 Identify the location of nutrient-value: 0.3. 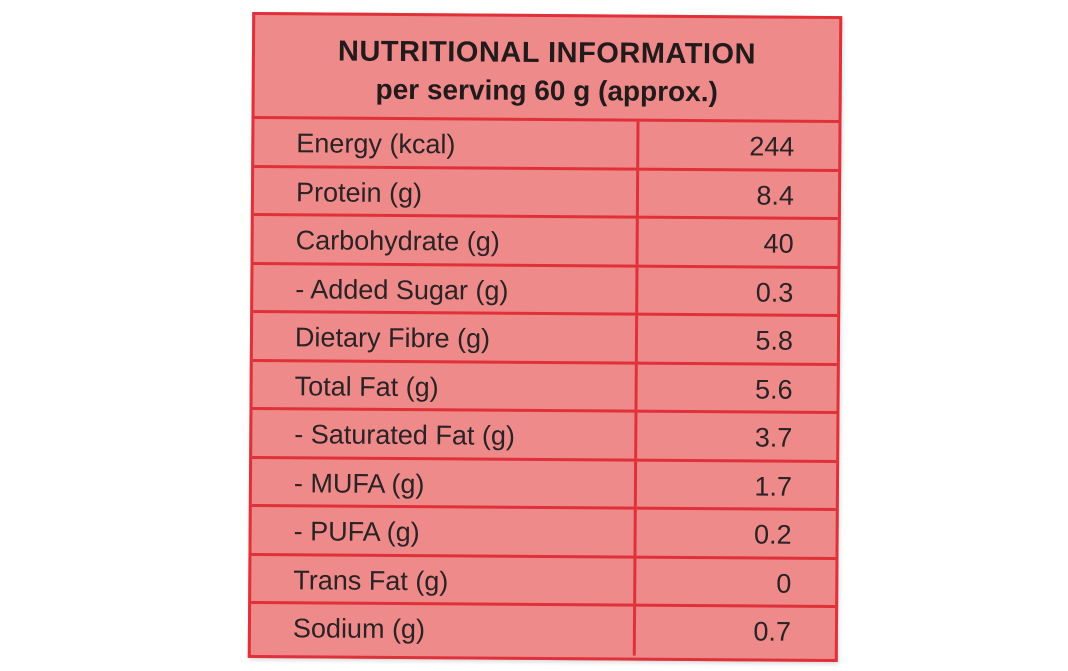
(774, 292).